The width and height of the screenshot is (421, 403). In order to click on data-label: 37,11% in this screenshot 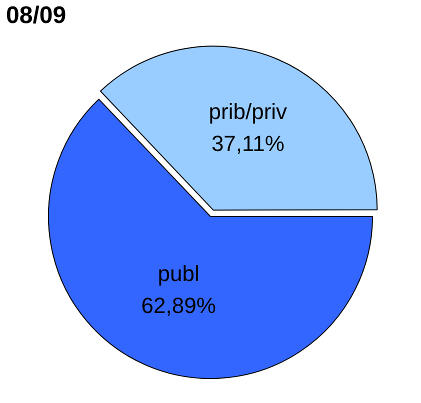, I will do `click(247, 143)`.